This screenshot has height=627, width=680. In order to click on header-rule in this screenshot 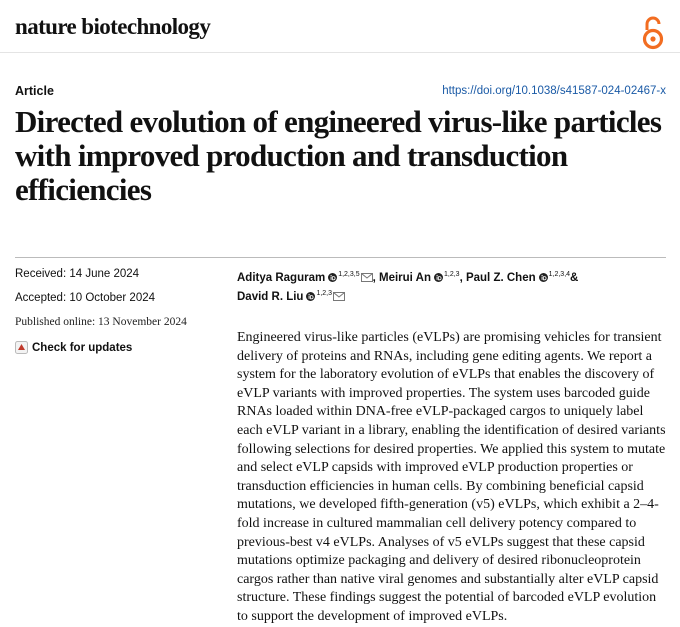, I will do `click(340, 52)`.